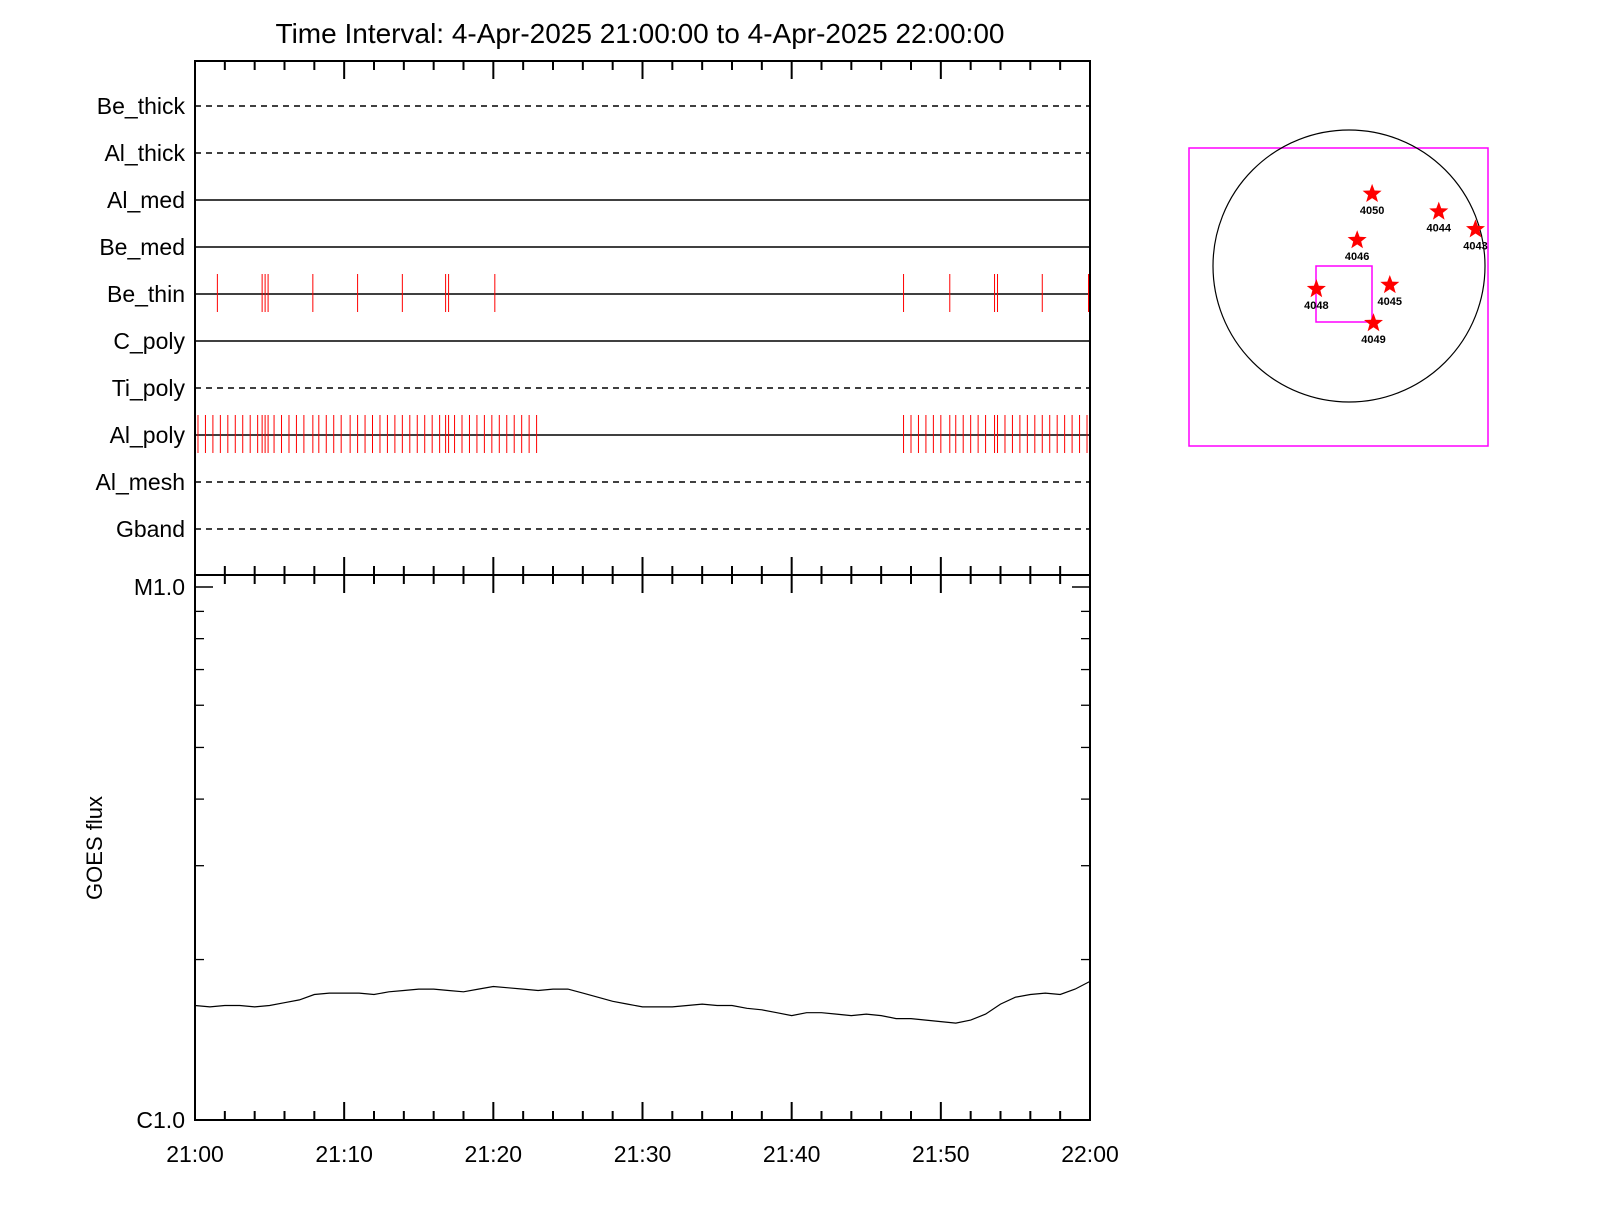  Describe the element at coordinates (144, 153) in the screenshot. I see `filter-label-al-thick: Al_thick` at that location.